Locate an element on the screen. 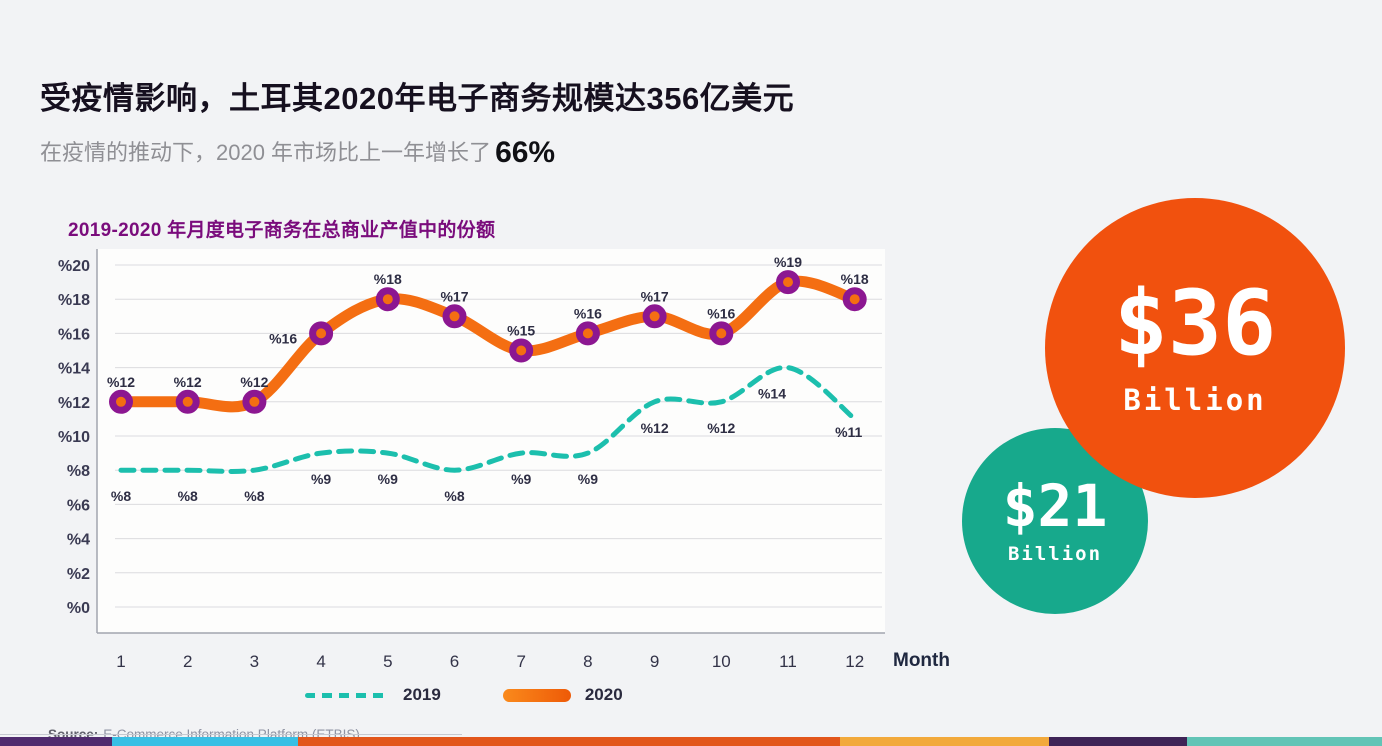  y-tick-label: %0 is located at coordinates (78, 608).